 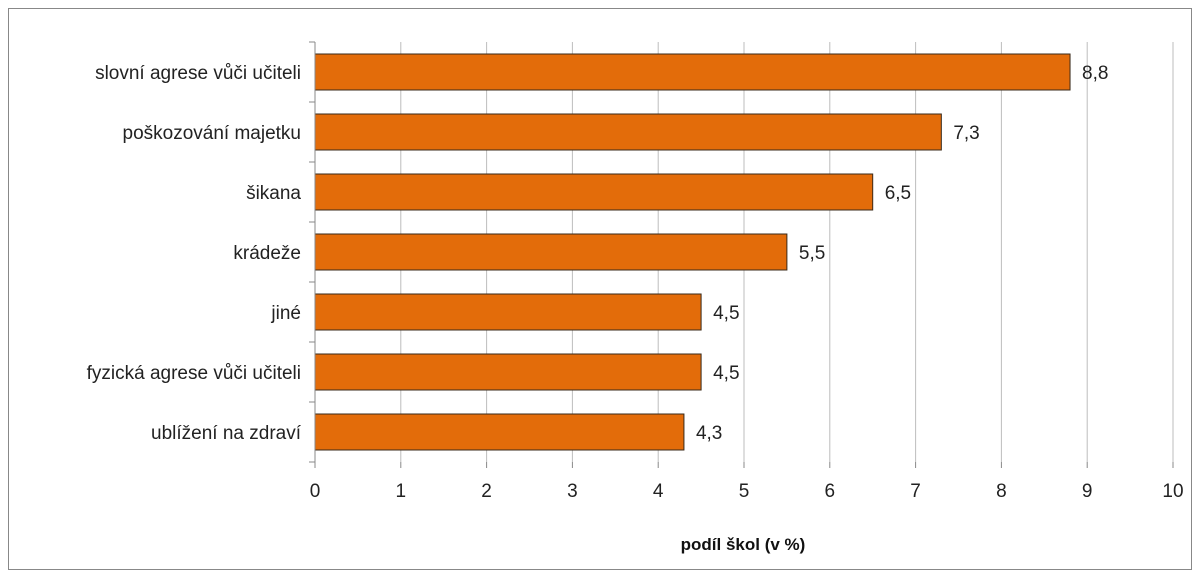 What do you see at coordinates (1095, 73) in the screenshot?
I see `data-label: 8,8` at bounding box center [1095, 73].